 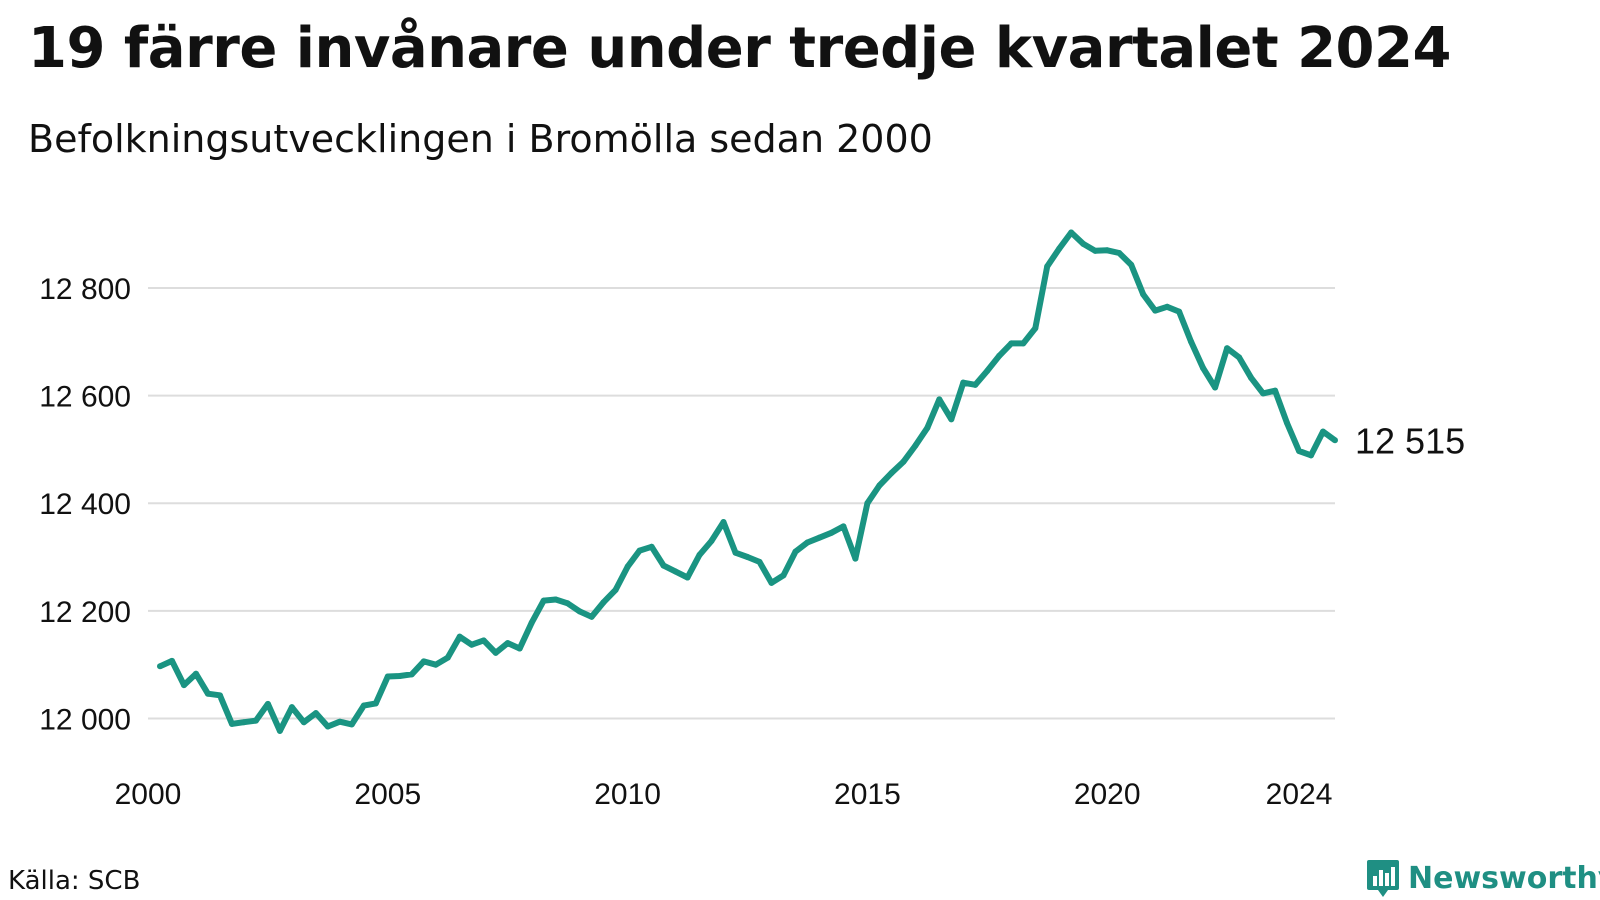 What do you see at coordinates (74, 881) in the screenshot?
I see `source-note: Källa: SCB` at bounding box center [74, 881].